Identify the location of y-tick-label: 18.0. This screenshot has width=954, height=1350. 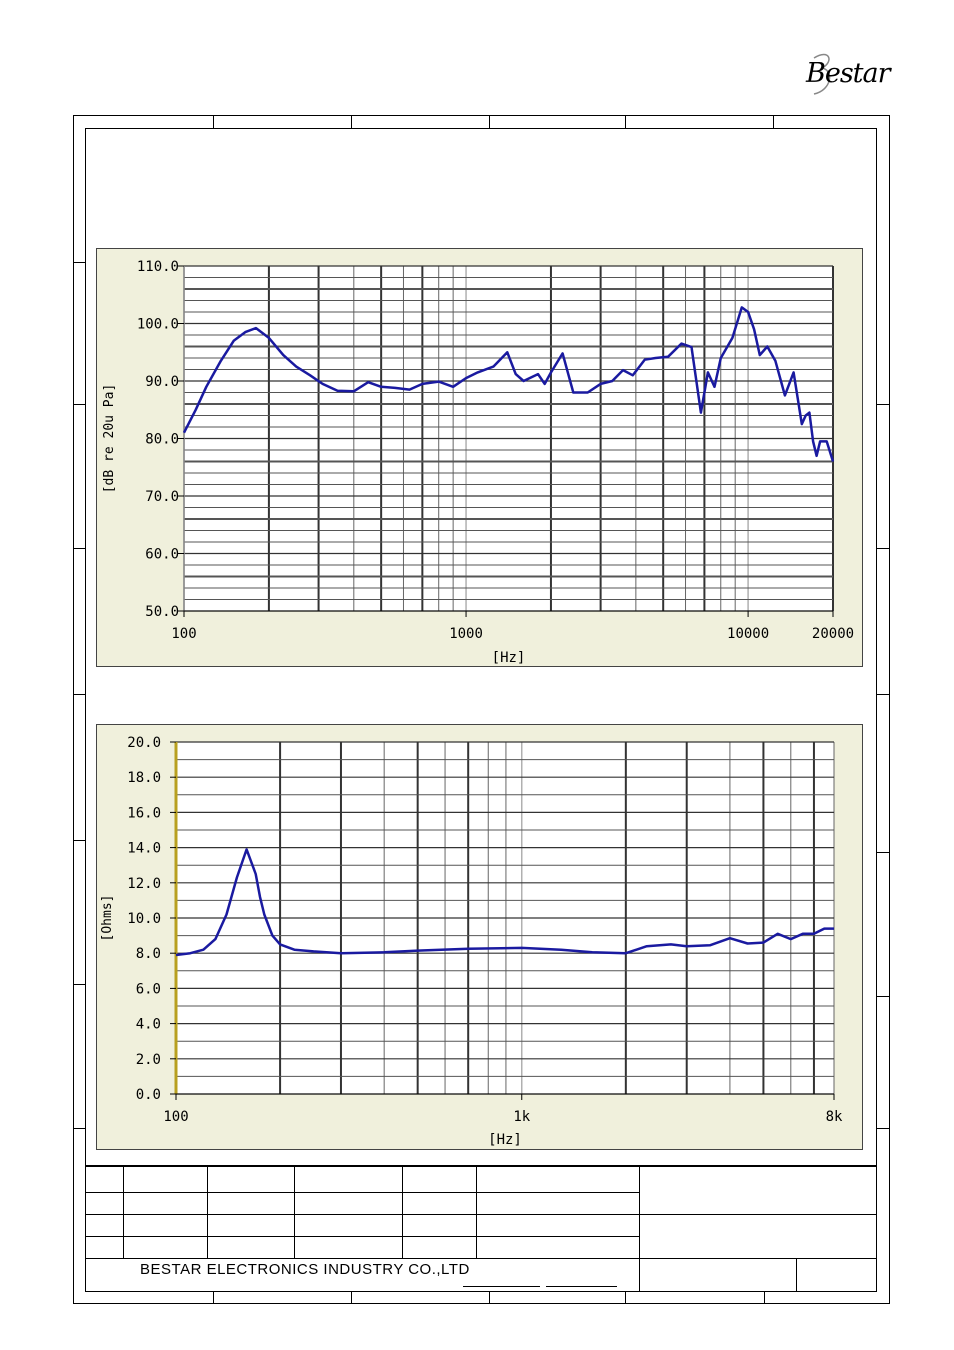
(144, 778).